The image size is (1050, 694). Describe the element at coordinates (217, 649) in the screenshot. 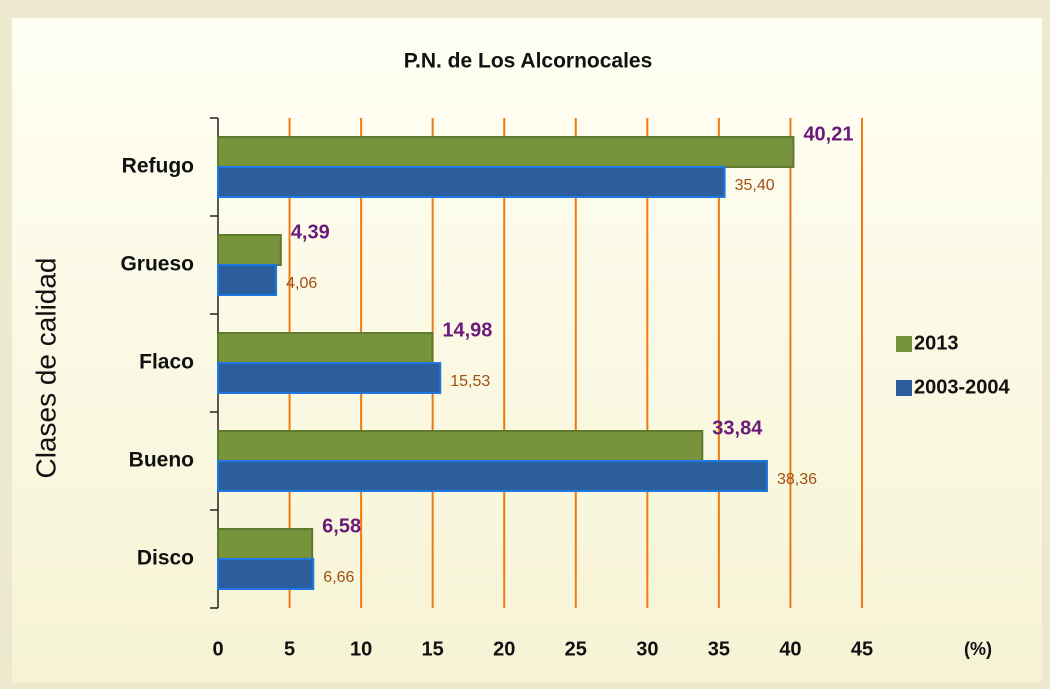

I see `x-tick-label: 0` at that location.